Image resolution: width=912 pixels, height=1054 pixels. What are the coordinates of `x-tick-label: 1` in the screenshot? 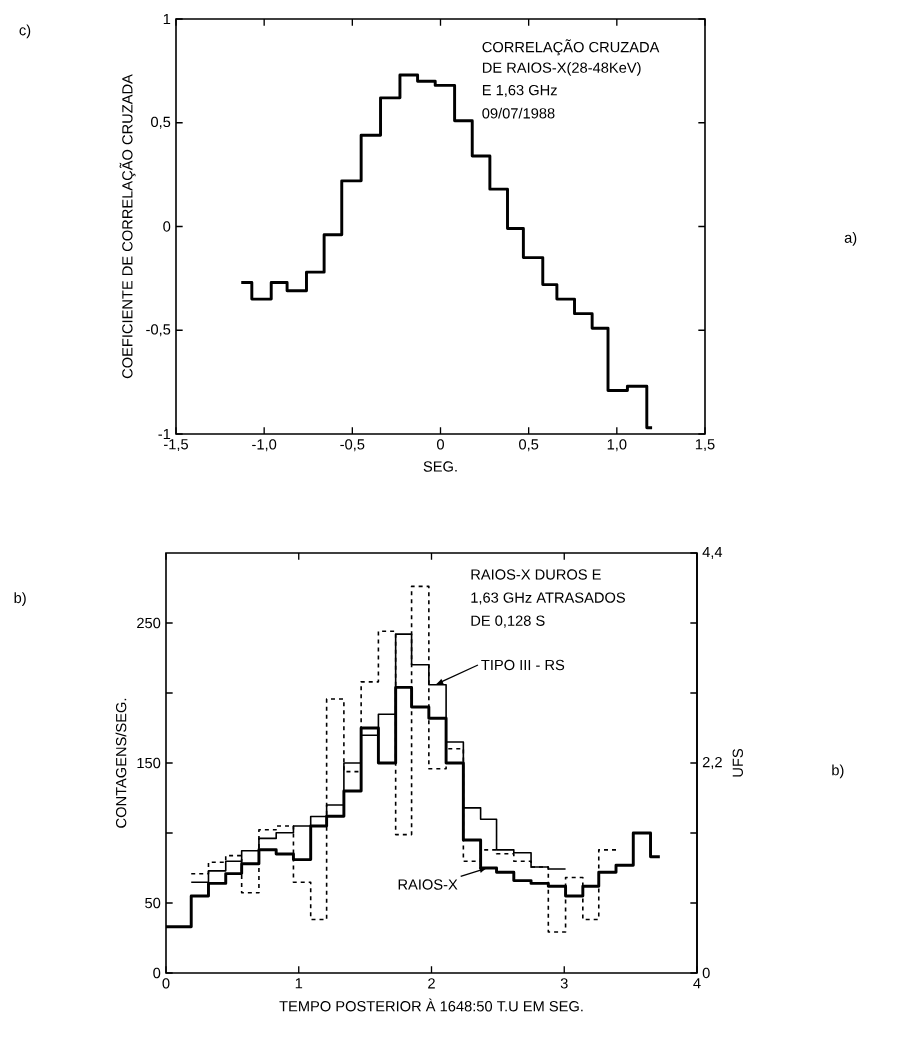 It's located at (299, 983).